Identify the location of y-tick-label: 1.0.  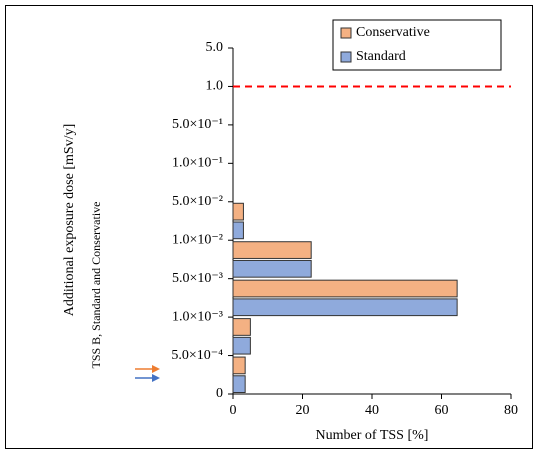
(215, 86).